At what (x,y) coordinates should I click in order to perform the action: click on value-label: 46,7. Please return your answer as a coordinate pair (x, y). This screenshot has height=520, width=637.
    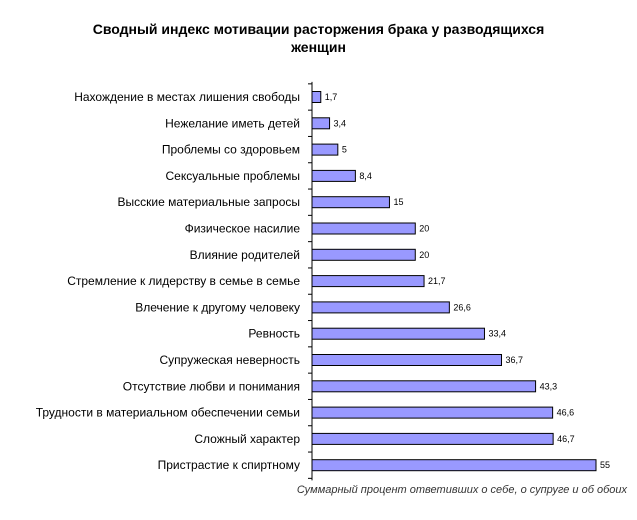
    Looking at the image, I should click on (566, 439).